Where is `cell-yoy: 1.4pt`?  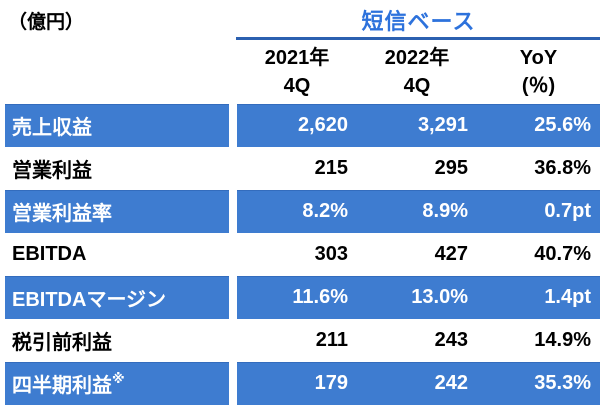
cell-yoy: 1.4pt is located at coordinates (538, 297).